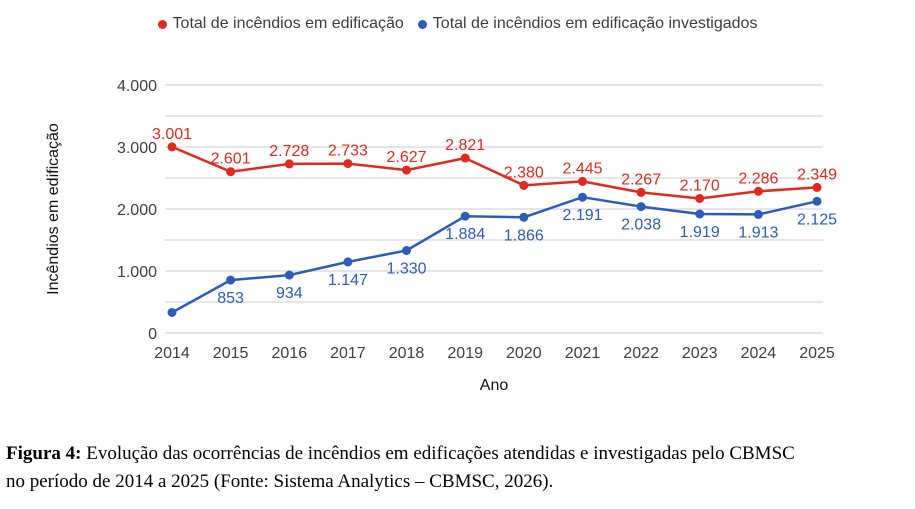 The width and height of the screenshot is (915, 509). What do you see at coordinates (494, 385) in the screenshot?
I see `x-axis-title: Ano` at bounding box center [494, 385].